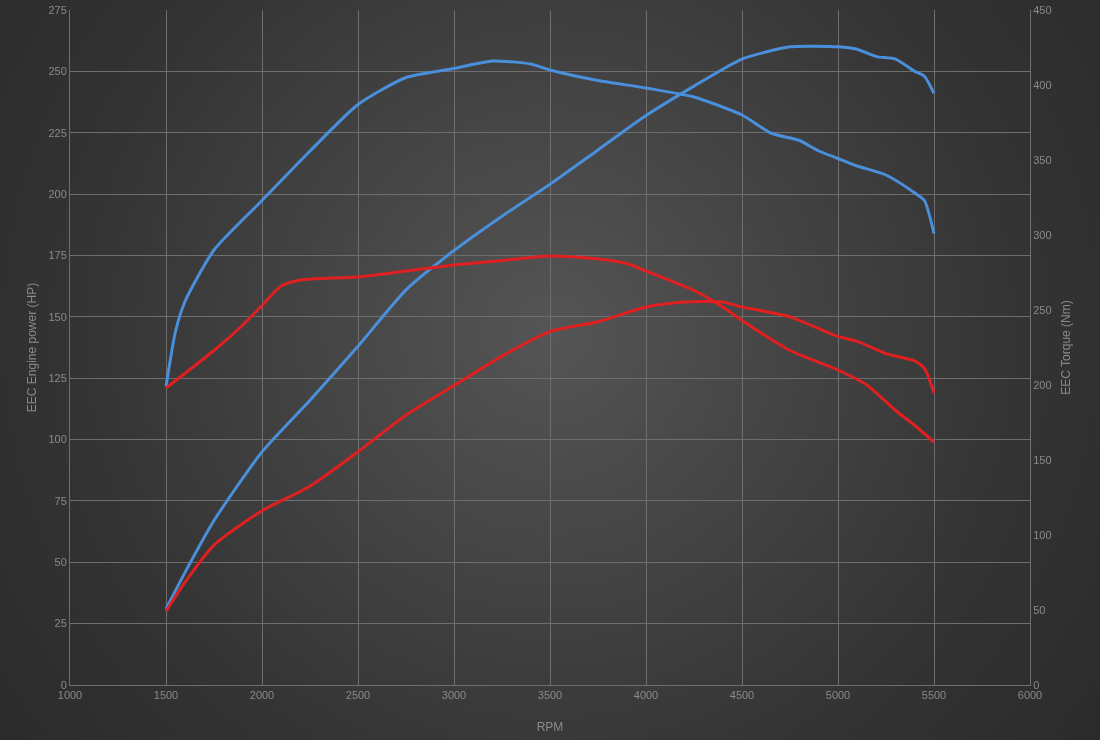  Describe the element at coordinates (550, 695) in the screenshot. I see `x-tick-label: 3500` at that location.